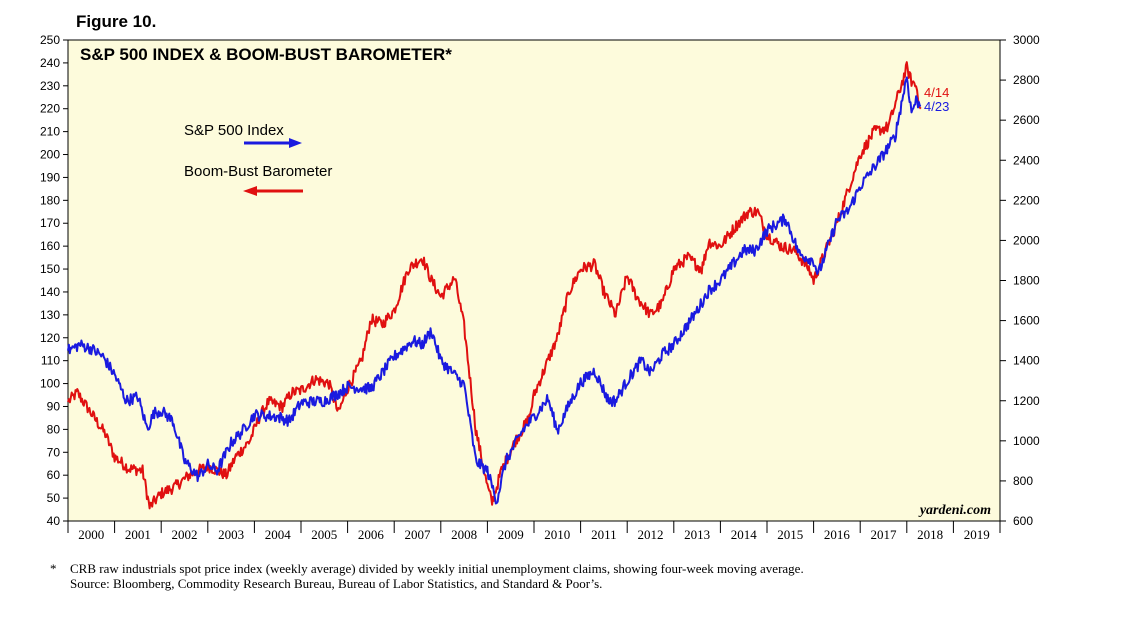  Describe the element at coordinates (1026, 240) in the screenshot. I see `right-tick-label: 2000` at that location.